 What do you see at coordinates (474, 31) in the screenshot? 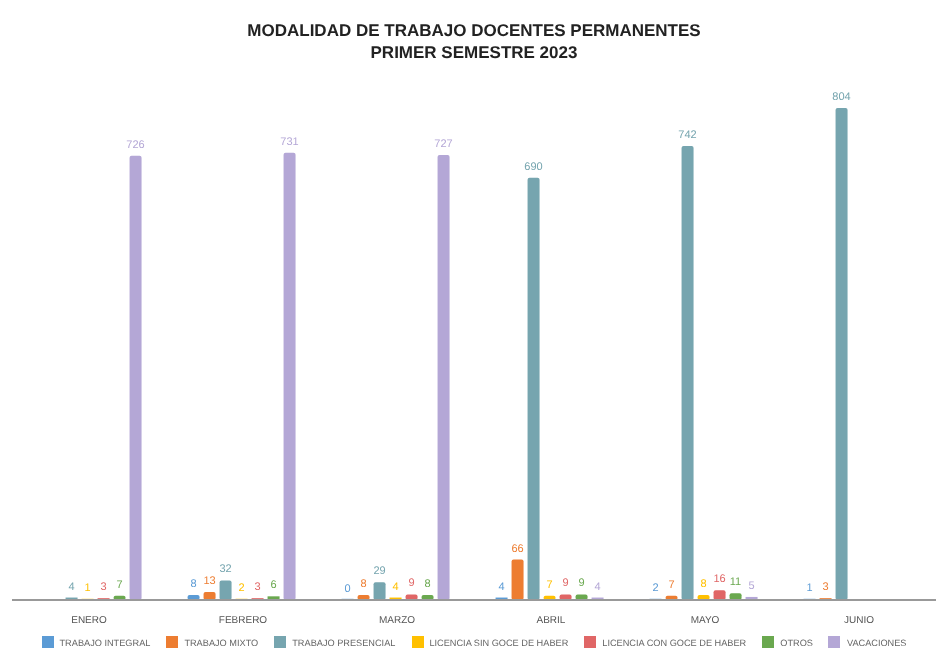
I see `chart-title: MODALIDAD DE TRABAJO DOCENTES PERMANENTES` at bounding box center [474, 31].